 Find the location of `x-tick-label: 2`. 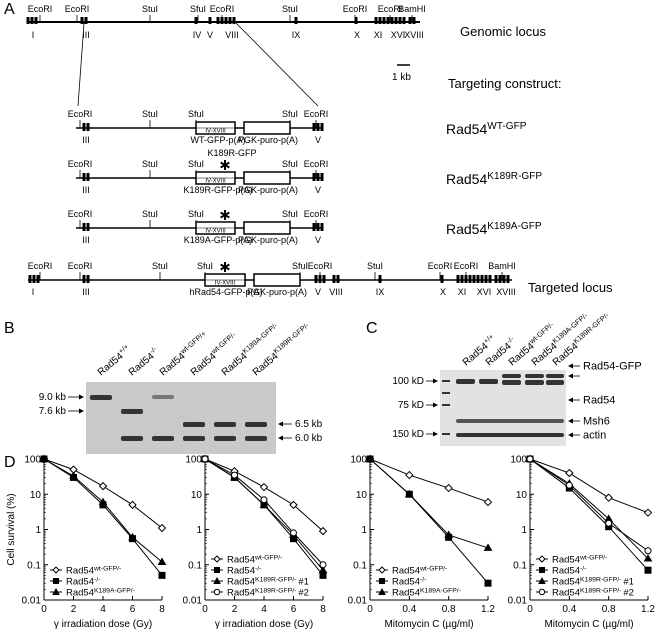

x-tick-label: 2 is located at coordinates (235, 609).